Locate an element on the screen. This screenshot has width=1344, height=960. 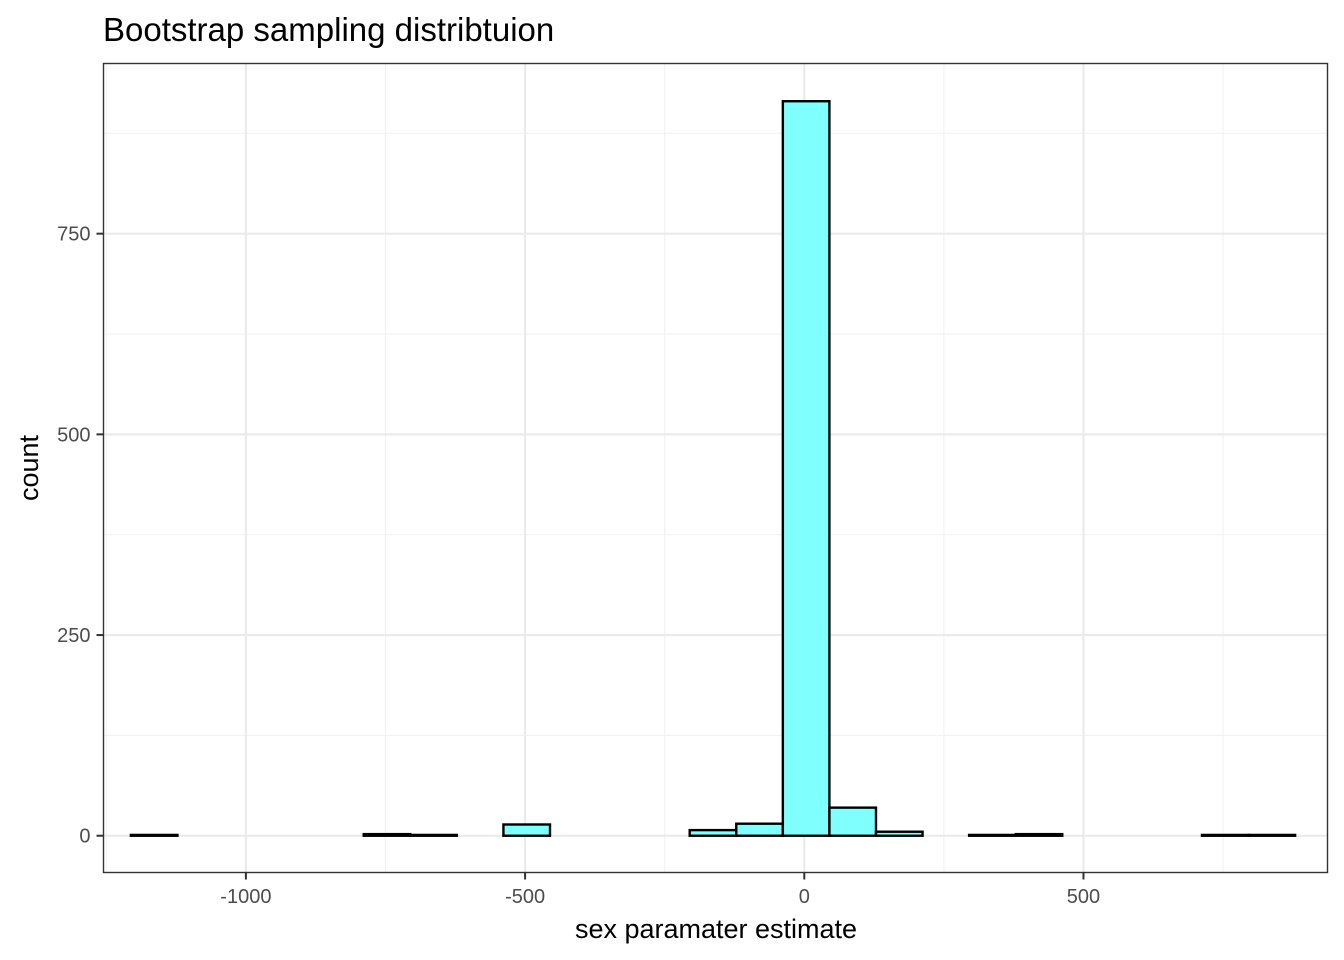
y-axis: 0 250 500 750 is located at coordinates (80, 536).